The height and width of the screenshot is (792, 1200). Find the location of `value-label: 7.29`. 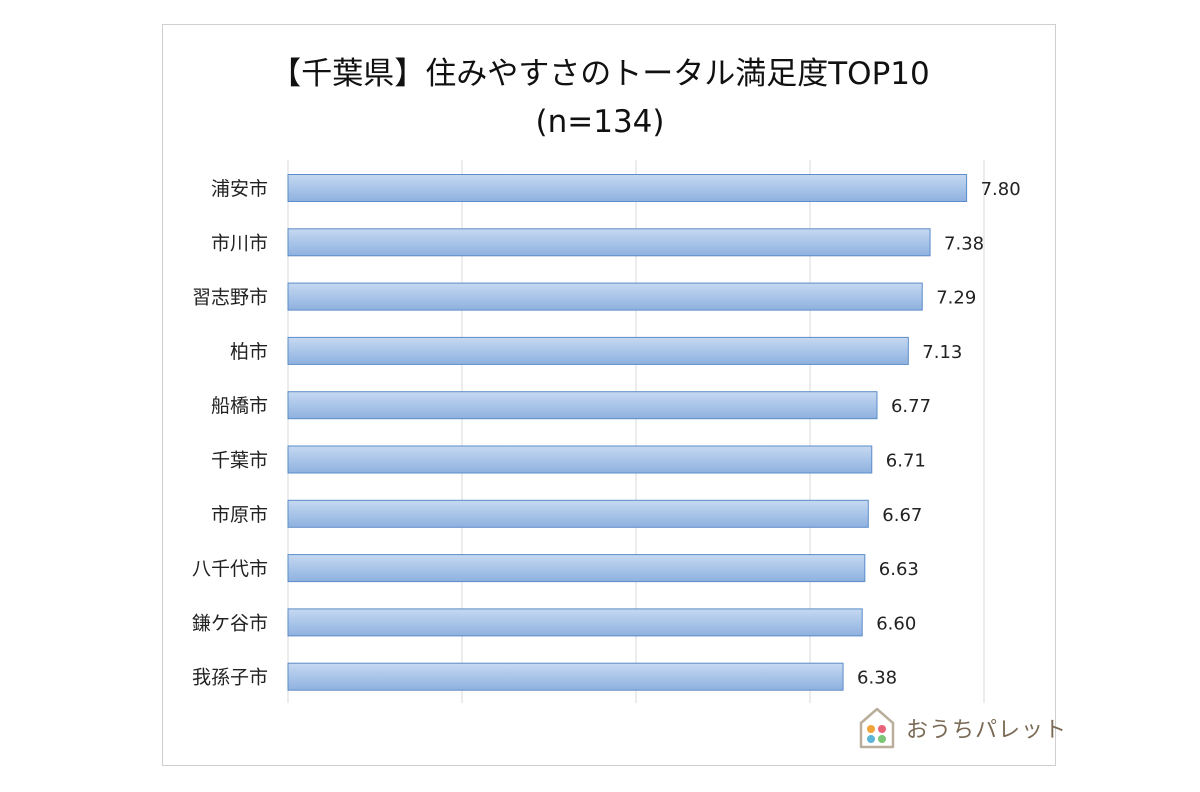

value-label: 7.29 is located at coordinates (956, 298).